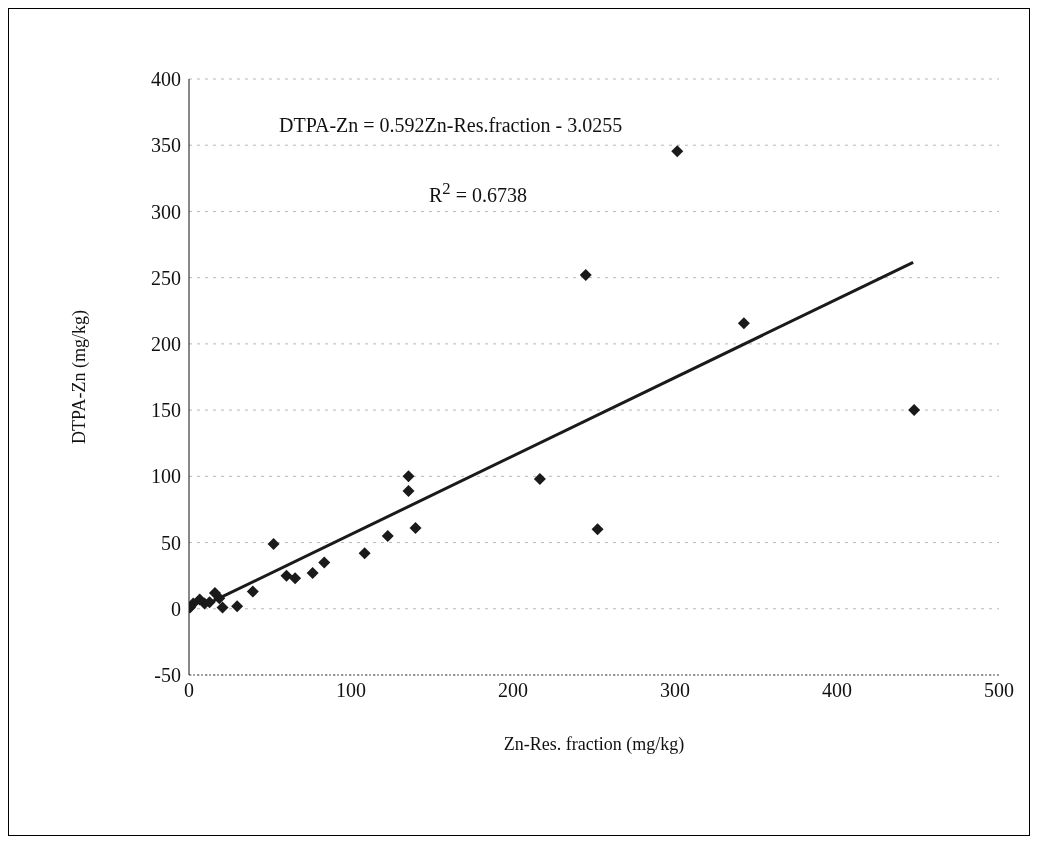 This screenshot has width=1040, height=846. I want to click on y-tick-label: 350, so click(166, 145).